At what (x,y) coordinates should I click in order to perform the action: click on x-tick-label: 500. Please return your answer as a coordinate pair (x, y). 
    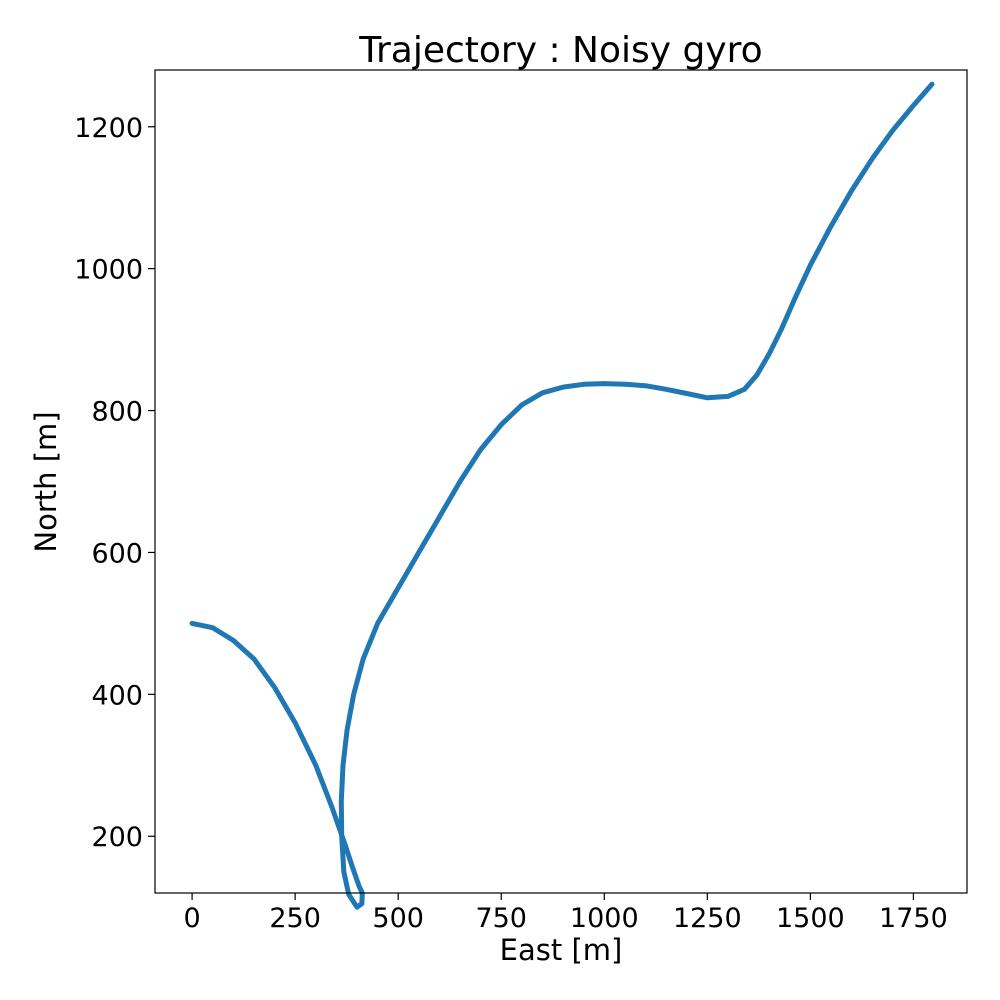
    Looking at the image, I should click on (398, 918).